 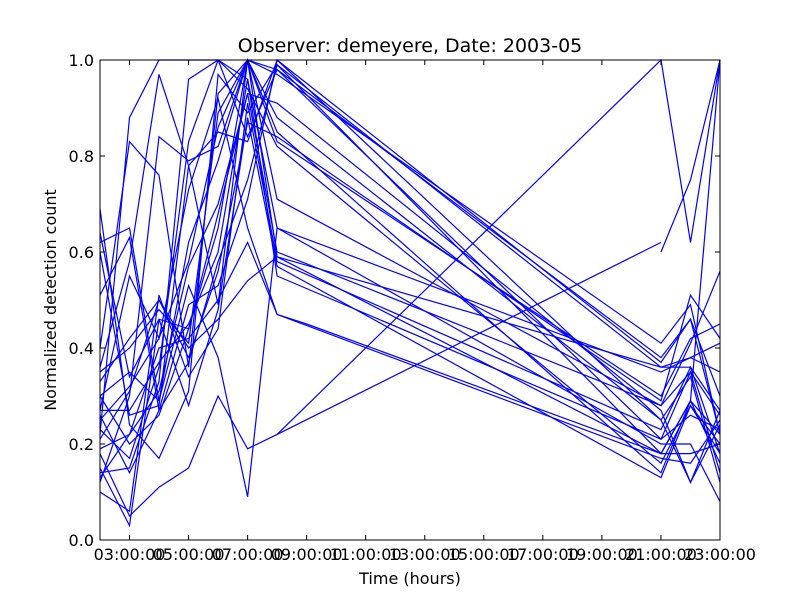 What do you see at coordinates (602, 554) in the screenshot?
I see `x-tick-label: 19:00:00` at bounding box center [602, 554].